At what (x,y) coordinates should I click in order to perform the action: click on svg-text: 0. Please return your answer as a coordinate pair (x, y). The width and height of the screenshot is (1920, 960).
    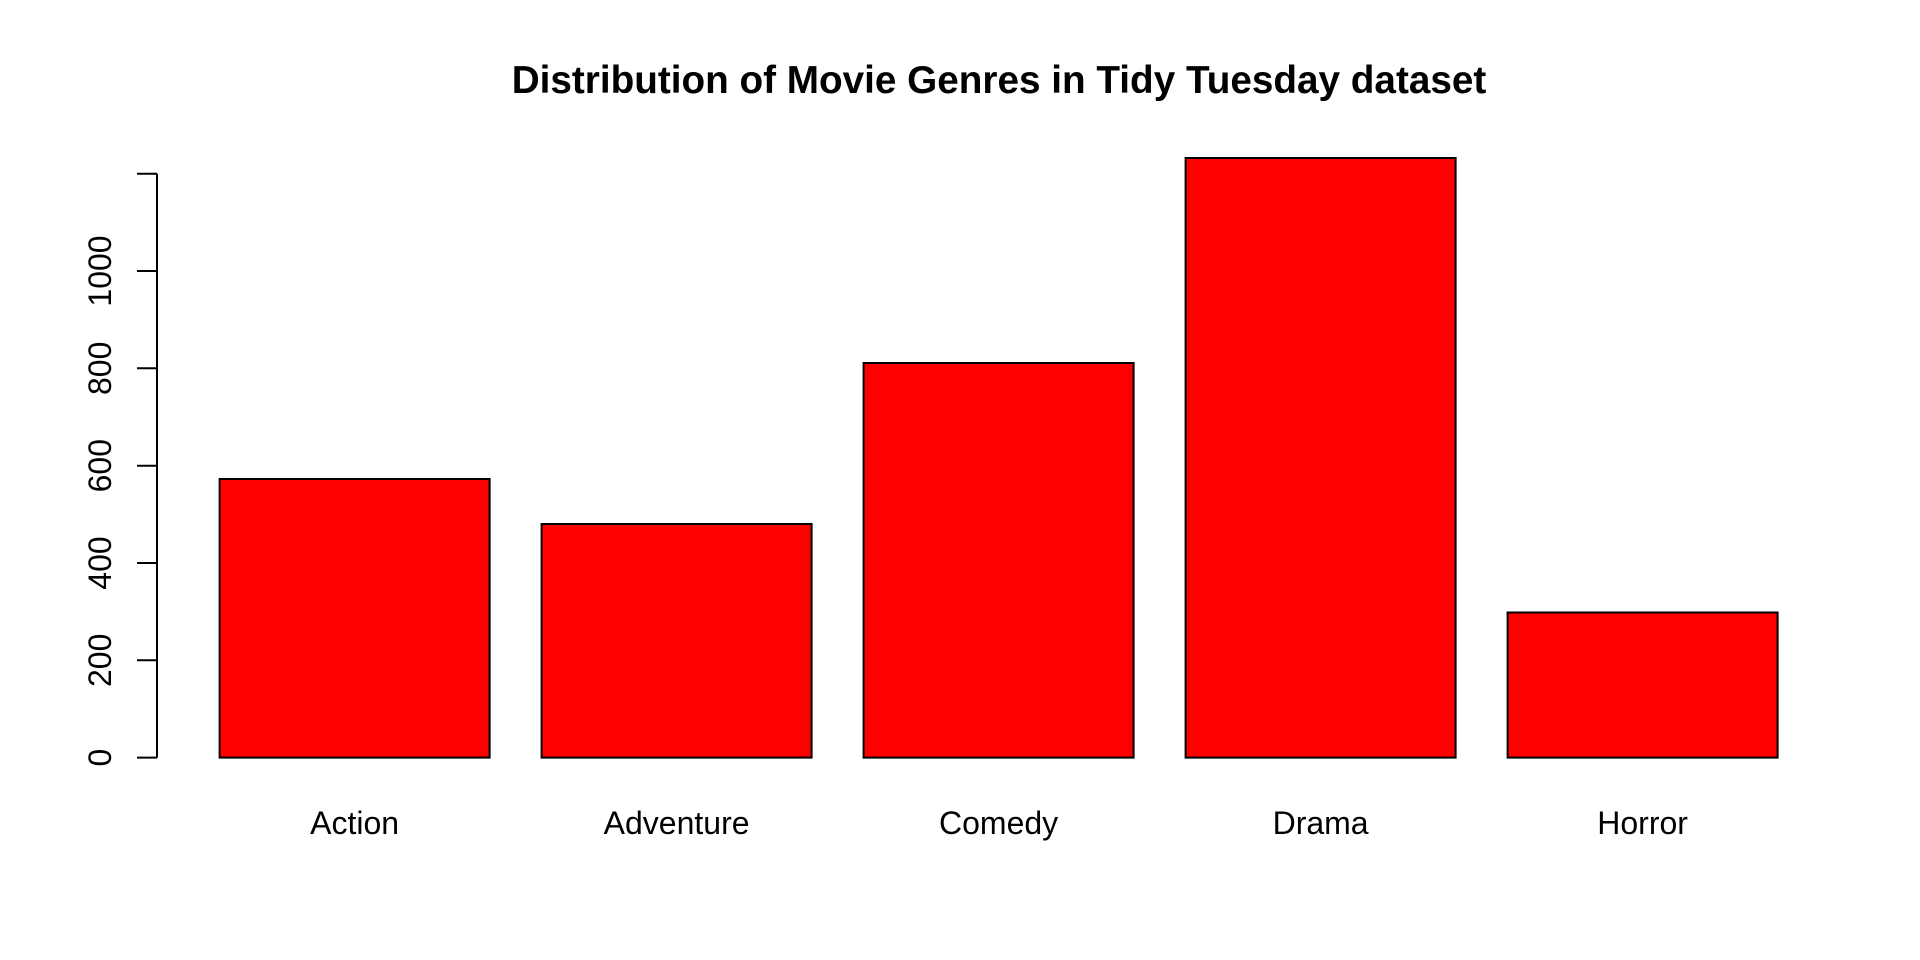
    Looking at the image, I should click on (100, 758).